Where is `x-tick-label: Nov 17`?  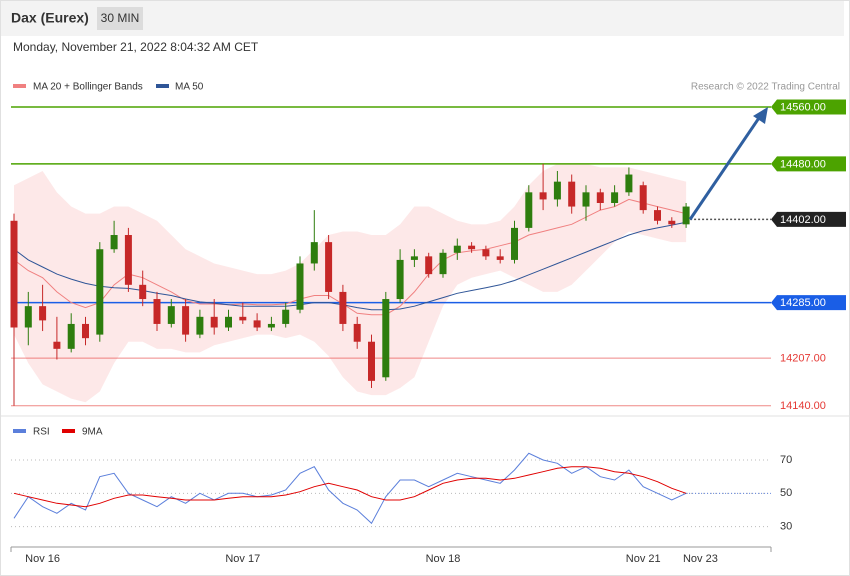 x-tick-label: Nov 17 is located at coordinates (242, 559).